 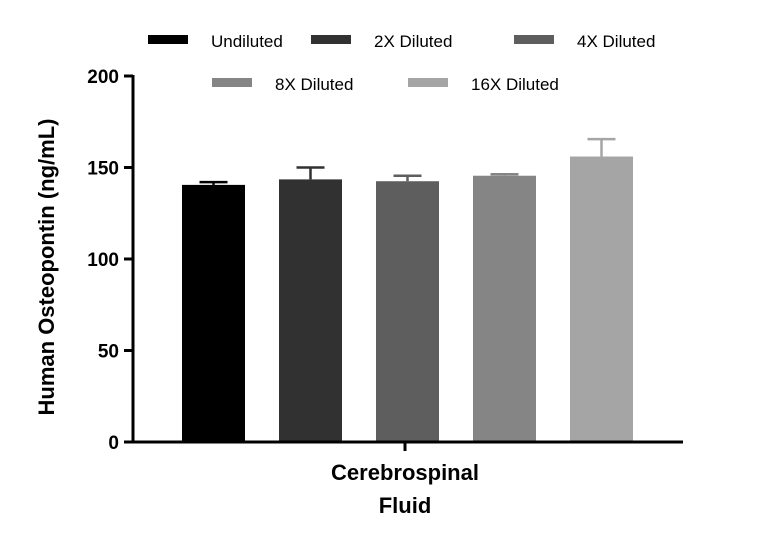 I want to click on legend-label: 8X Diluted, so click(x=314, y=84).